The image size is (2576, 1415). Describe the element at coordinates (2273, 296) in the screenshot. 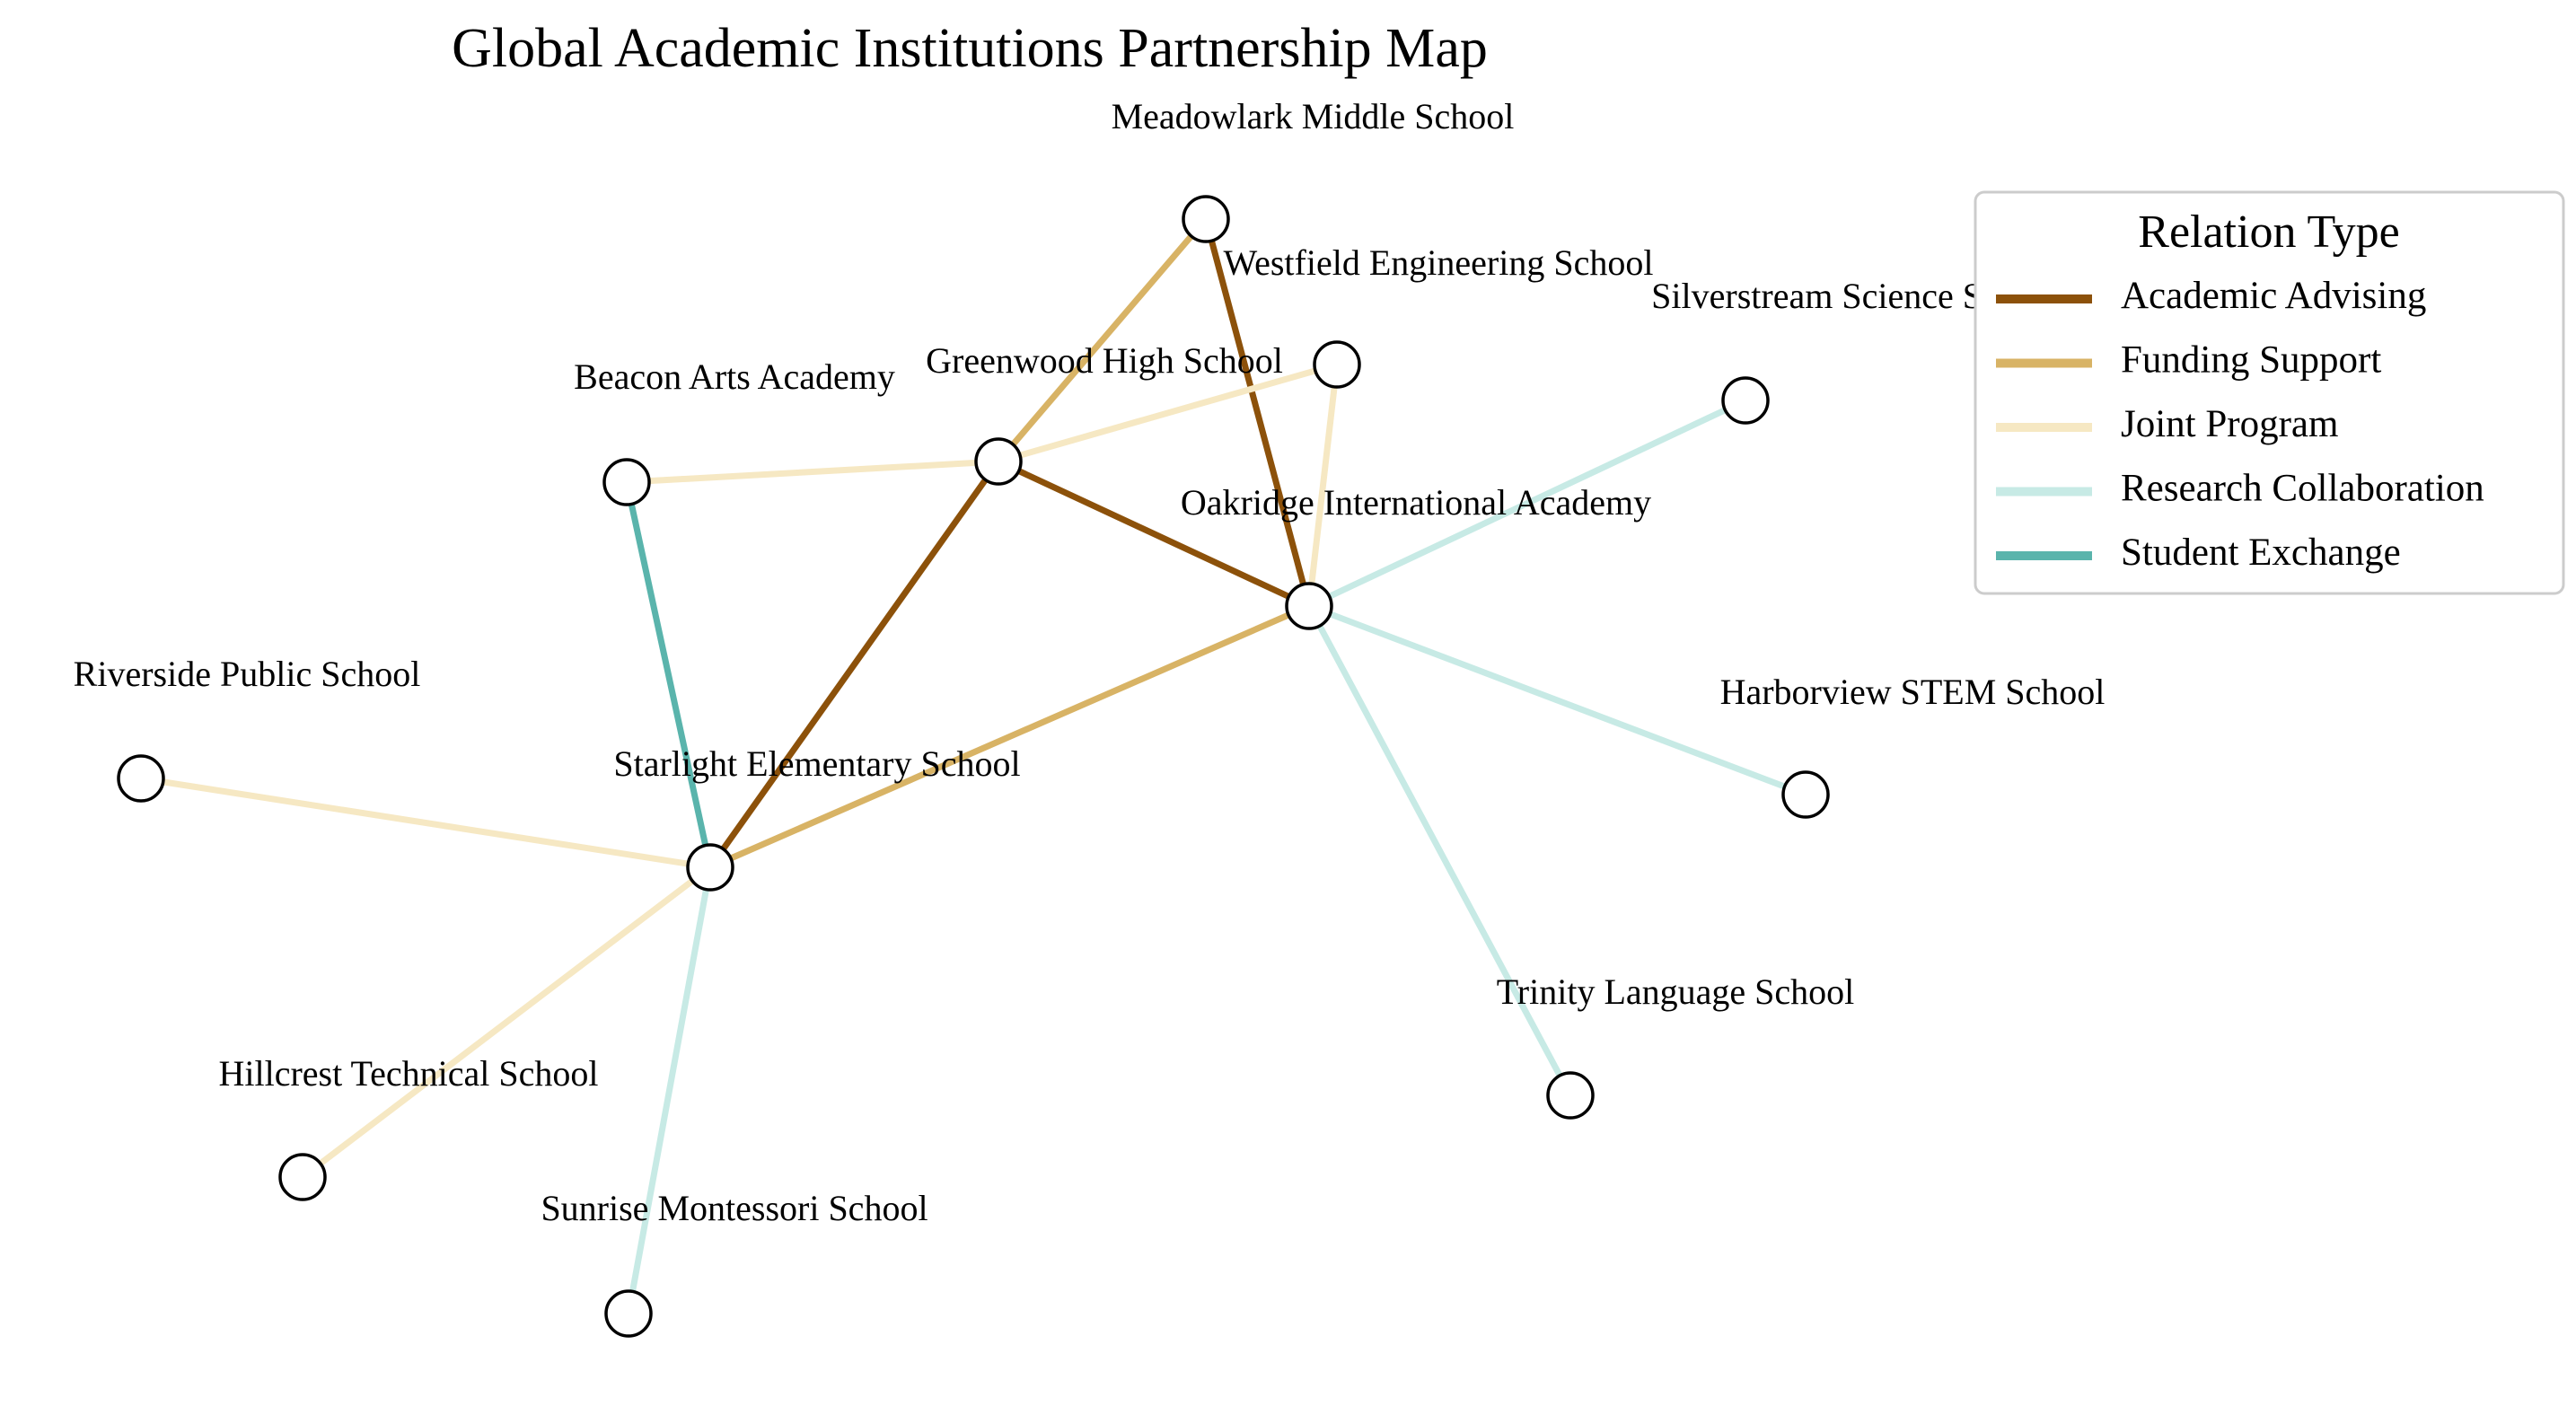

I see `legend-label-academic_advising: Academic Advising` at that location.